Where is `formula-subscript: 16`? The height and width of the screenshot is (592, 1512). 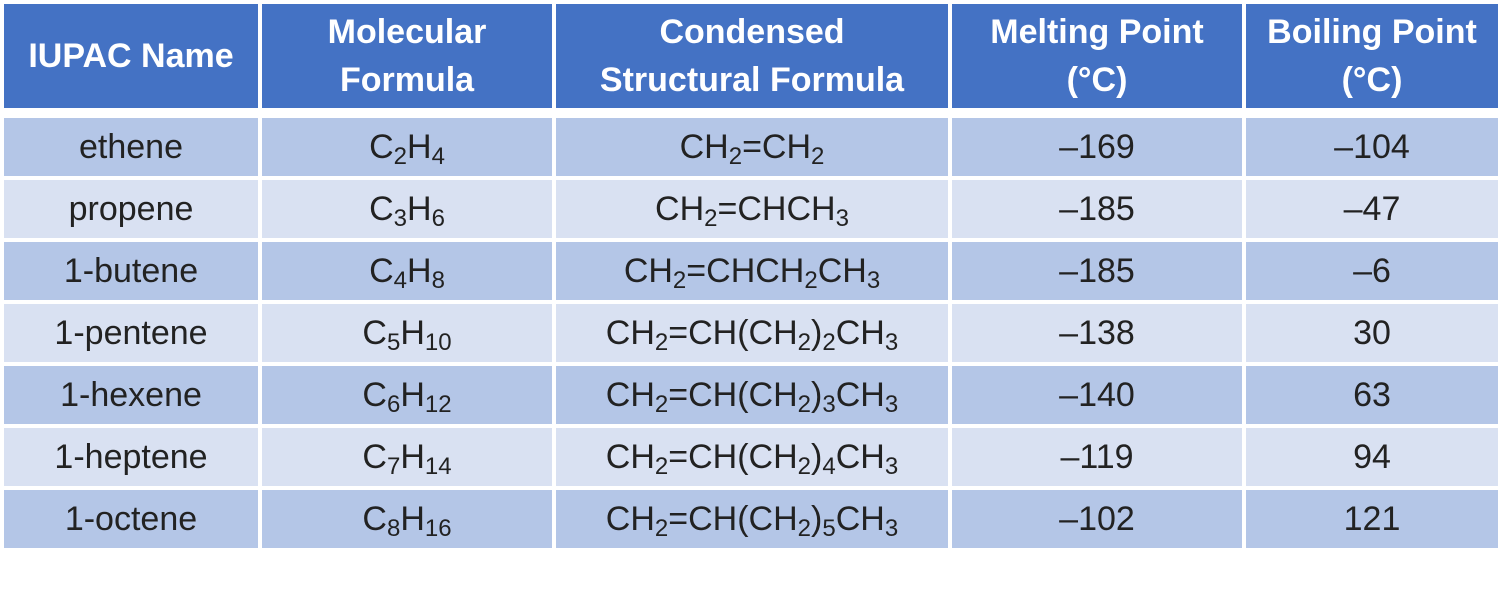 formula-subscript: 16 is located at coordinates (438, 528).